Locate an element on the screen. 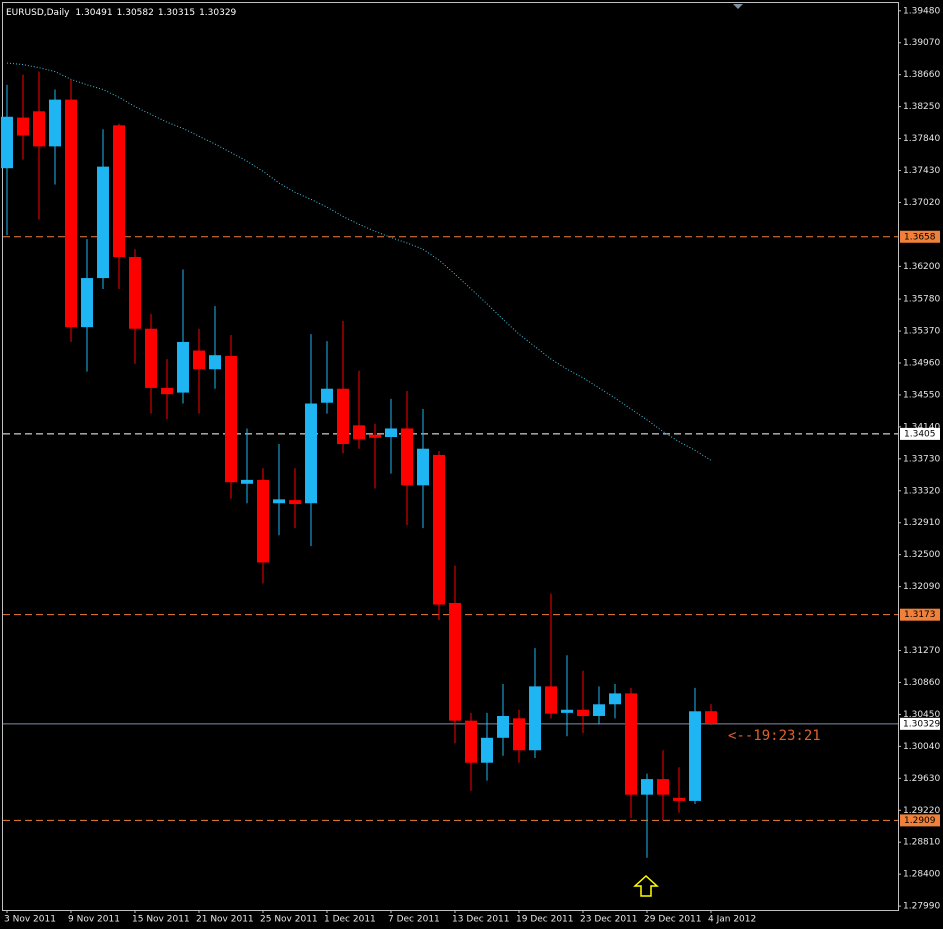 The image size is (943, 929). y-tick-label: 1.30860 is located at coordinates (921, 683).